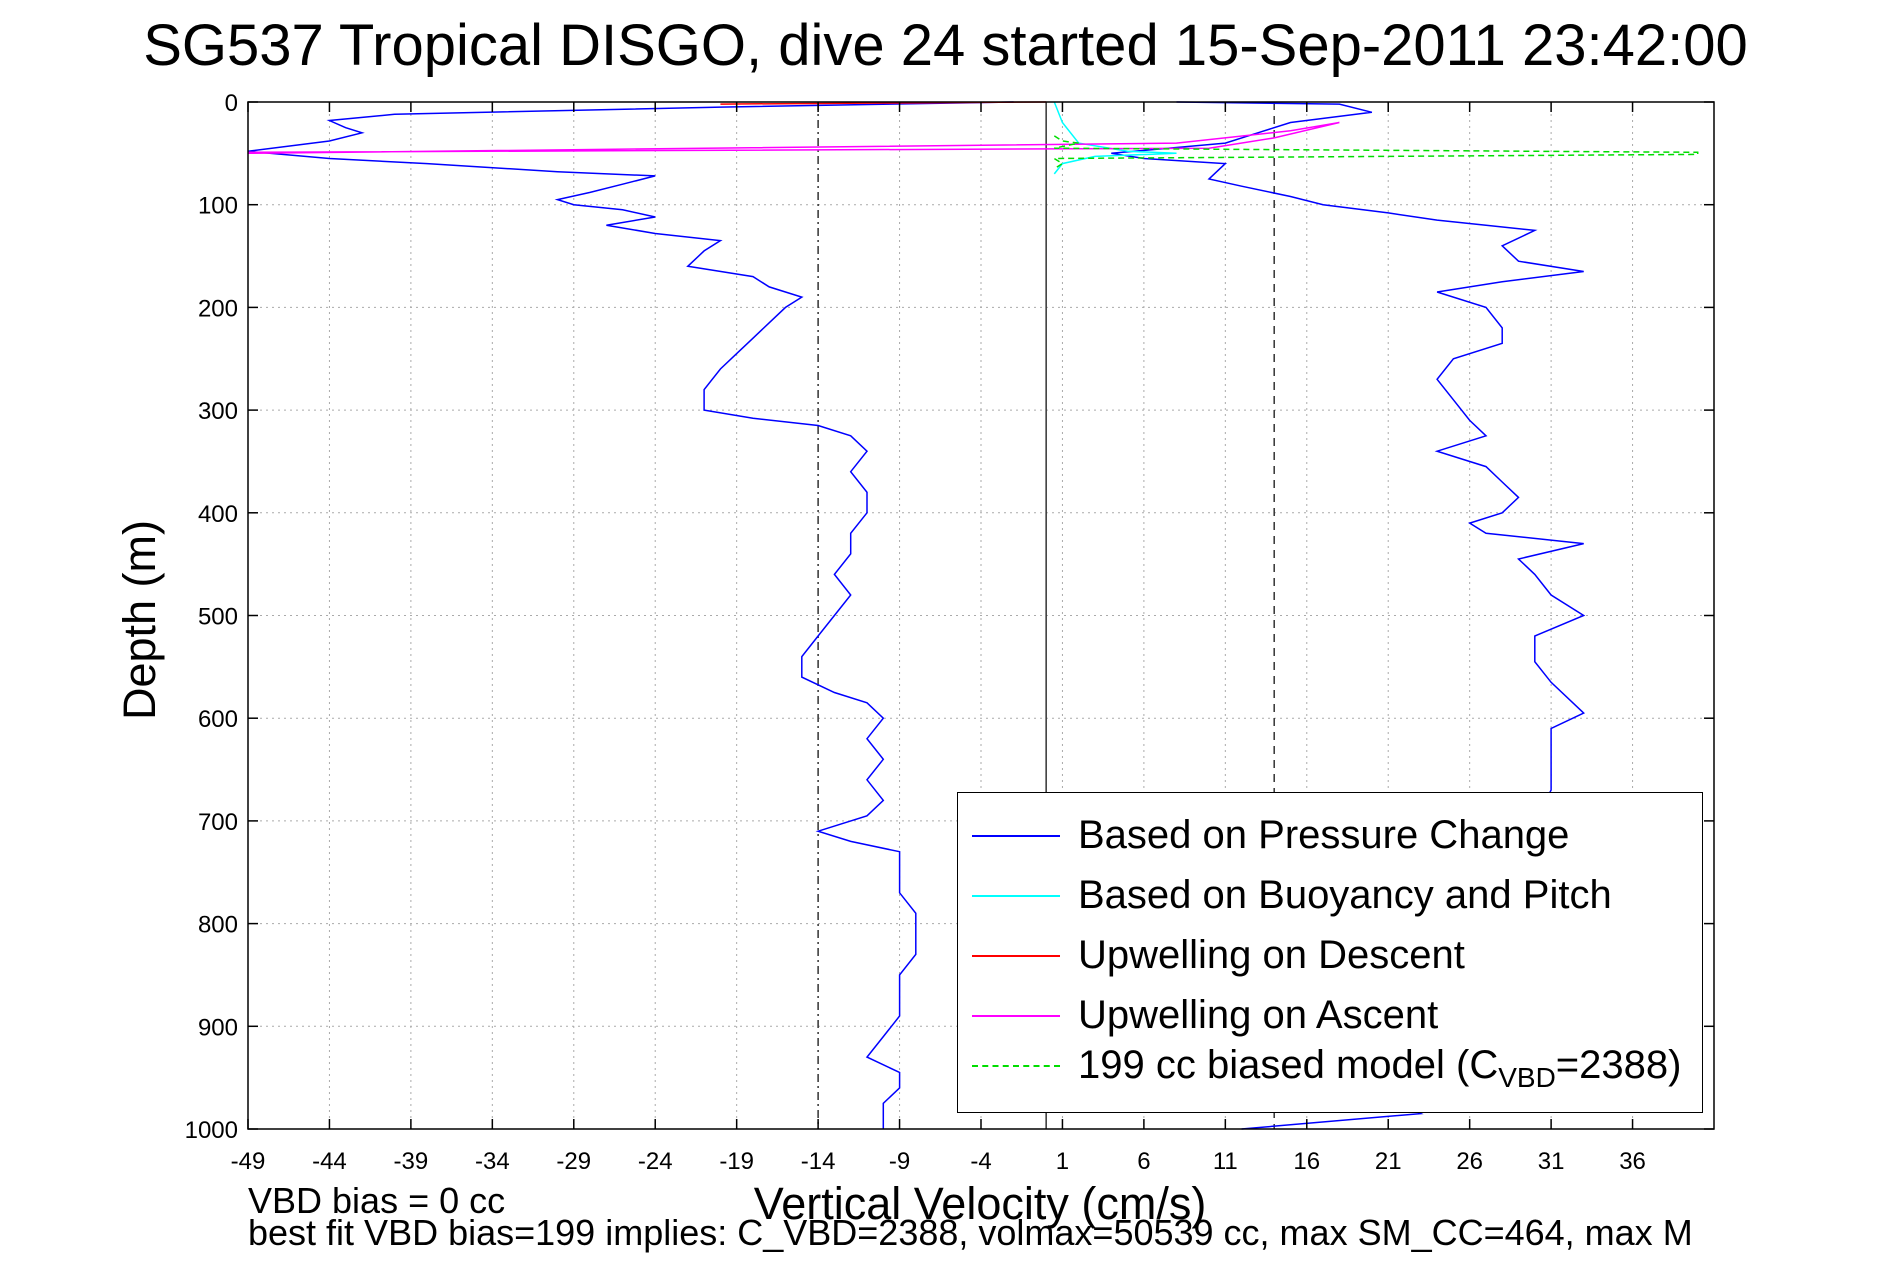 Image resolution: width=1891 pixels, height=1262 pixels. What do you see at coordinates (218, 308) in the screenshot?
I see `y-tick-label: 200` at bounding box center [218, 308].